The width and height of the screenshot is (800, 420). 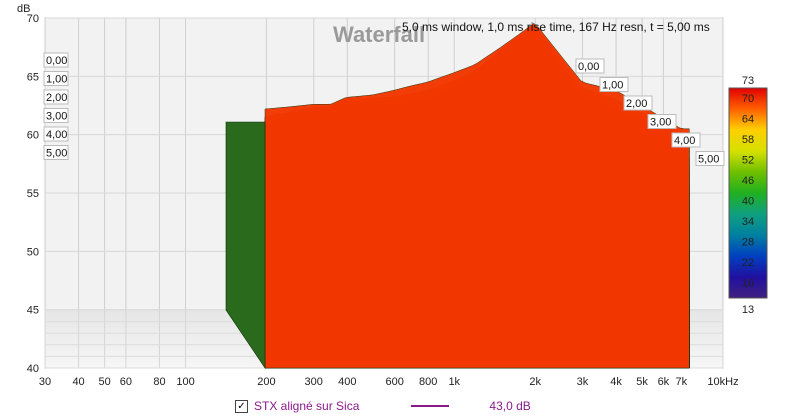 What do you see at coordinates (535, 382) in the screenshot?
I see `x-tick-label: 2k` at bounding box center [535, 382].